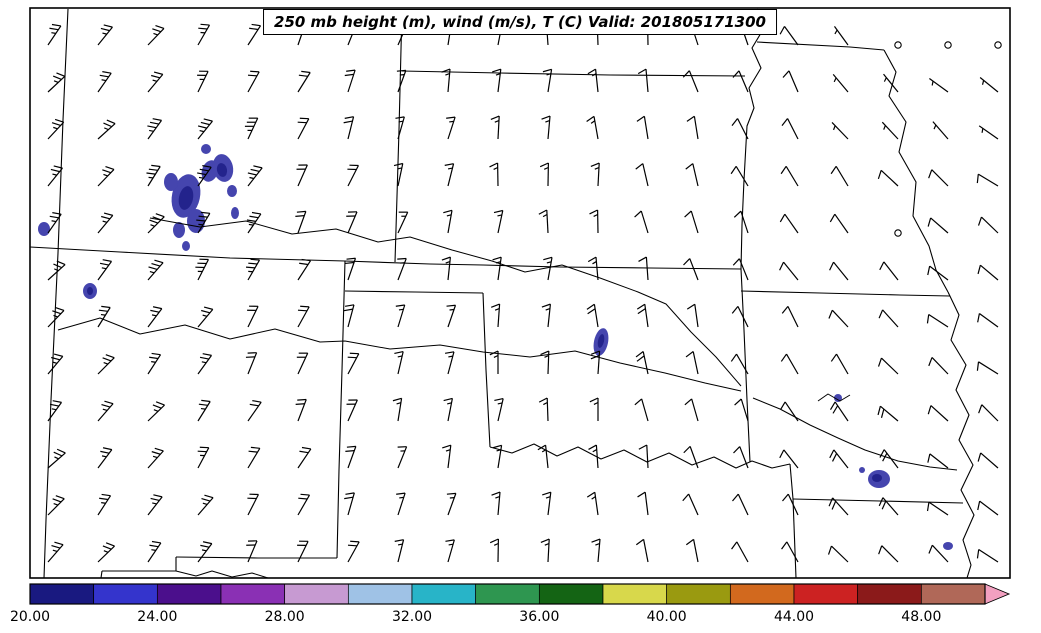  What do you see at coordinates (386, 258) in the screenshot?
I see `state-border-line` at bounding box center [386, 258].